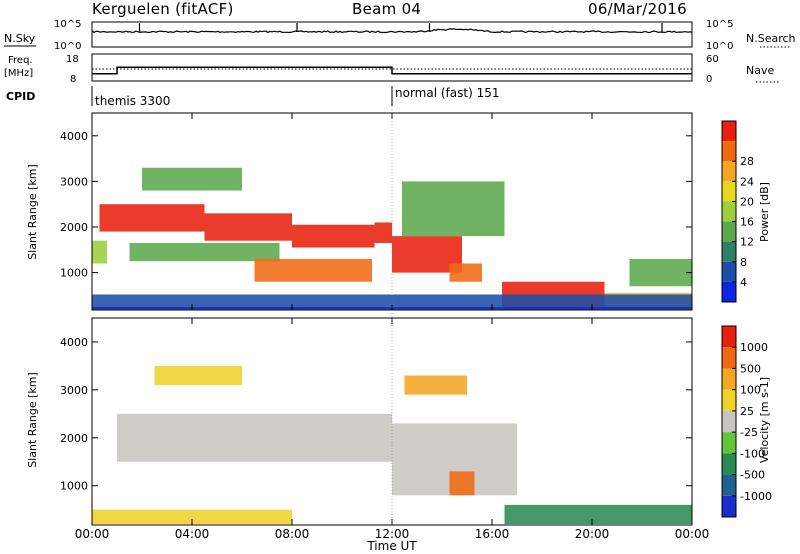 The image size is (800, 554). What do you see at coordinates (719, 46) in the screenshot?
I see `nsearch-tick-bottom: 10^0` at bounding box center [719, 46].